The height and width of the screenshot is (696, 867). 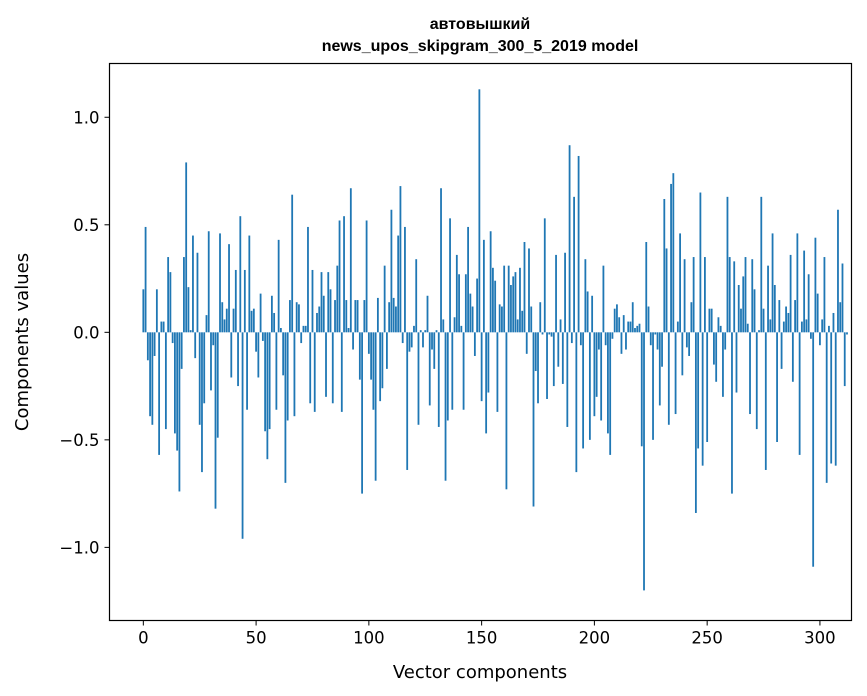 What do you see at coordinates (79, 440) in the screenshot?
I see `y-tick-label: −0.5` at bounding box center [79, 440].